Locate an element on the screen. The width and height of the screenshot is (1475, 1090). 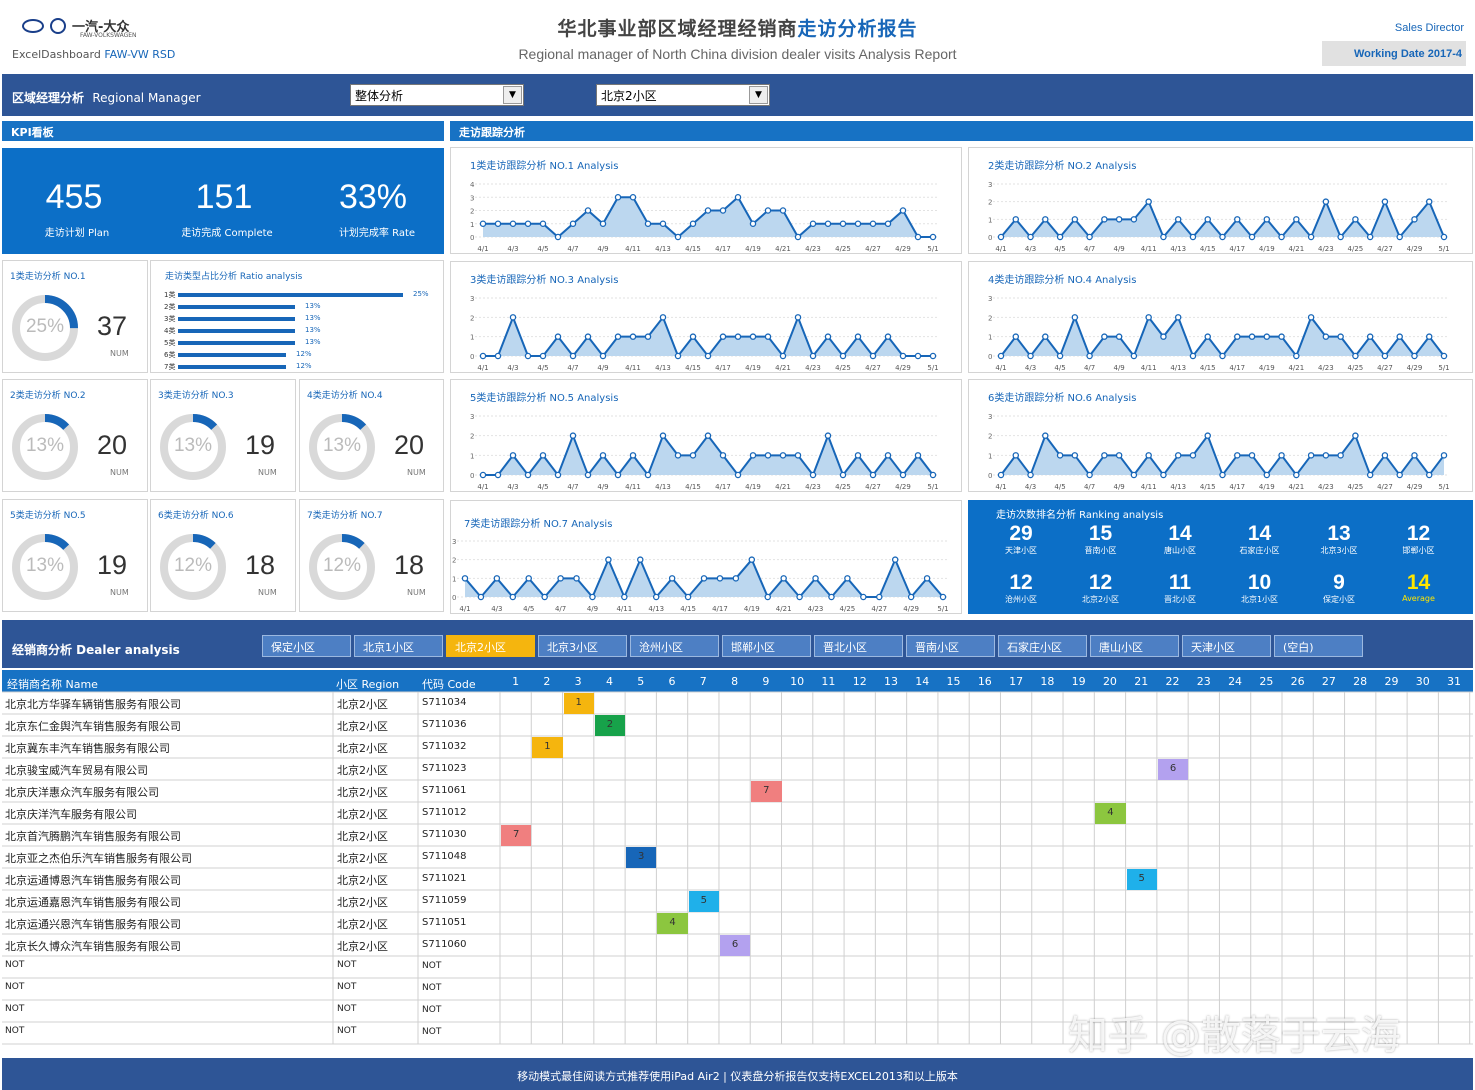
region-chip: 保定小区 is located at coordinates (306, 646).